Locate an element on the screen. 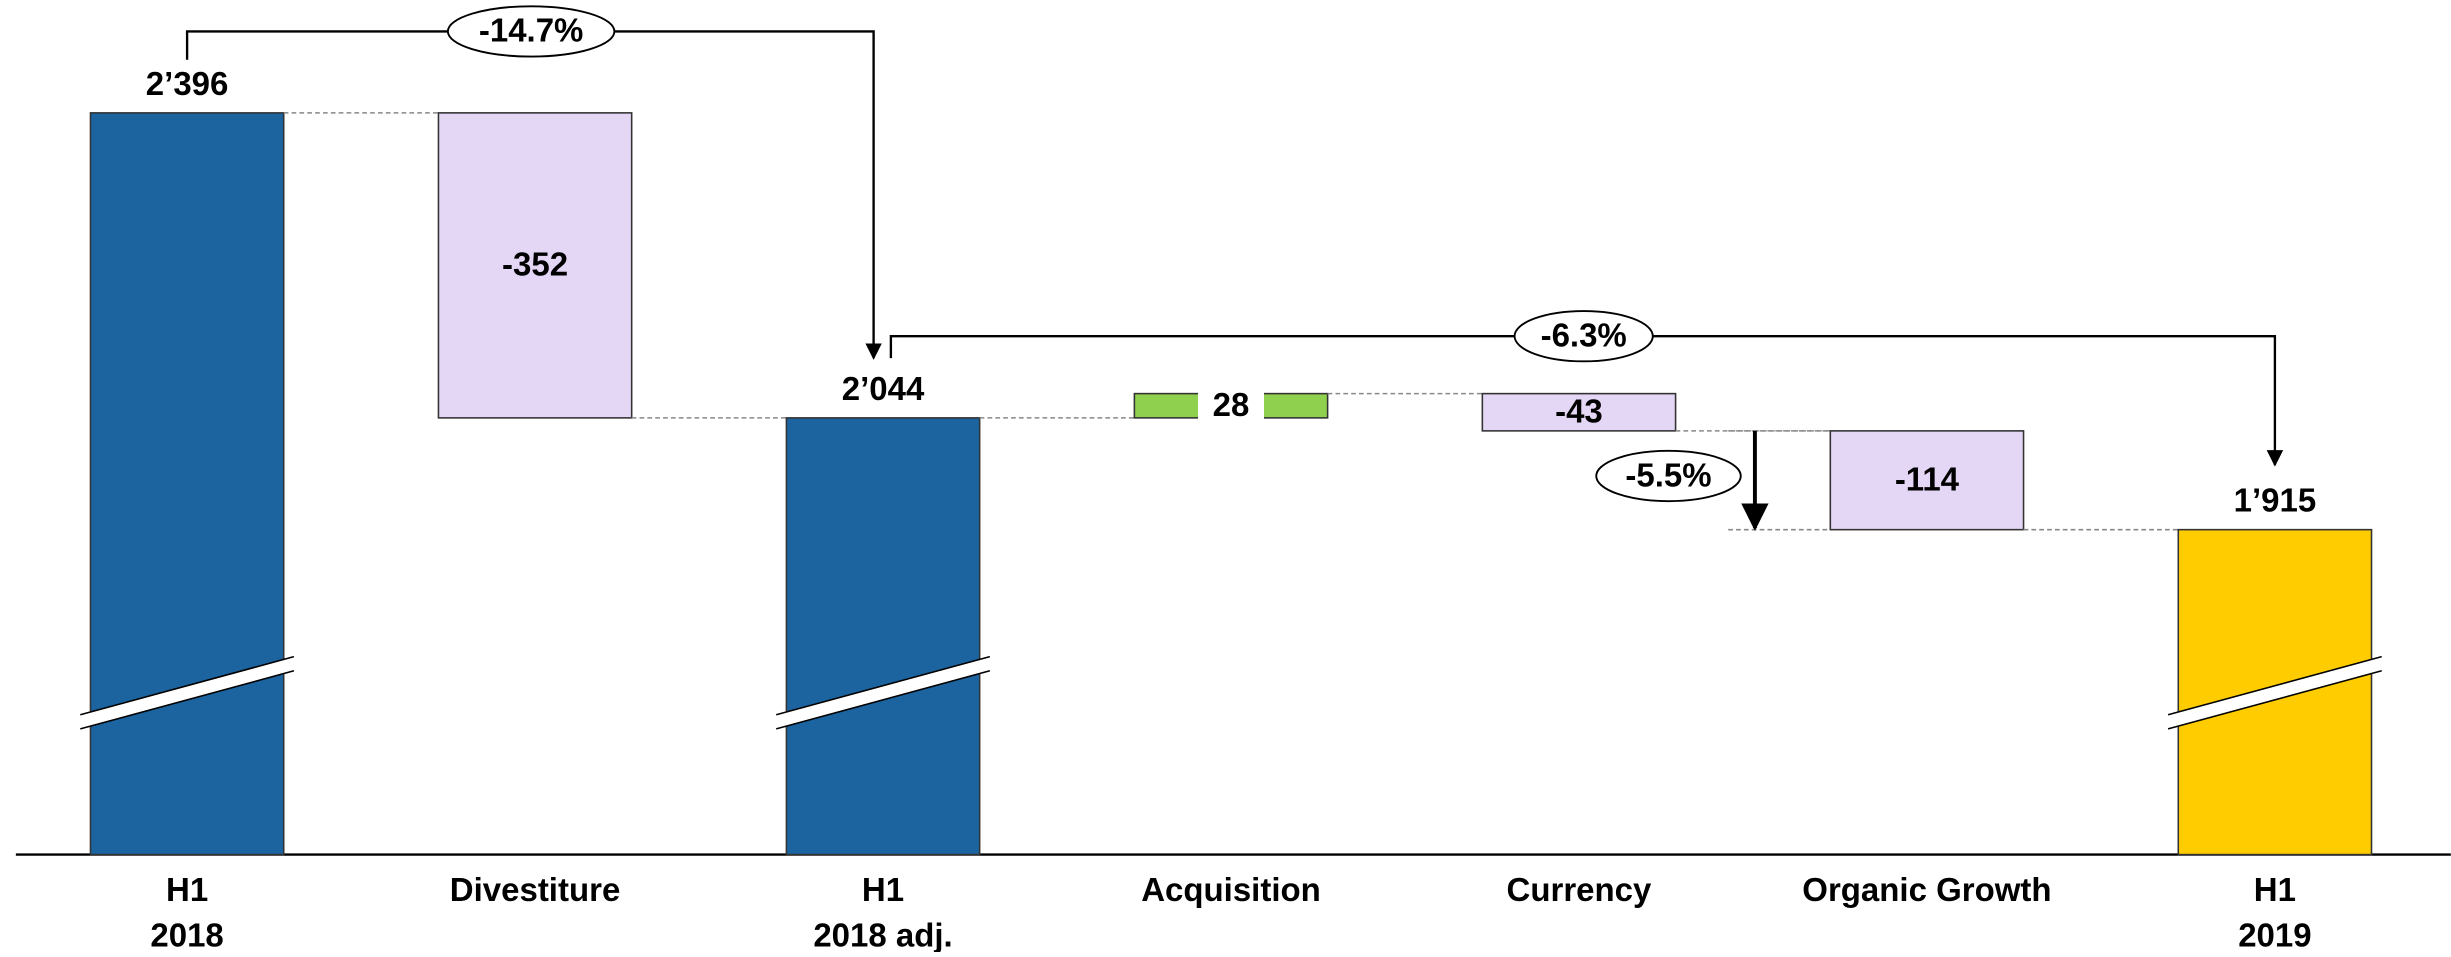  value-label: -114 is located at coordinates (1927, 479).